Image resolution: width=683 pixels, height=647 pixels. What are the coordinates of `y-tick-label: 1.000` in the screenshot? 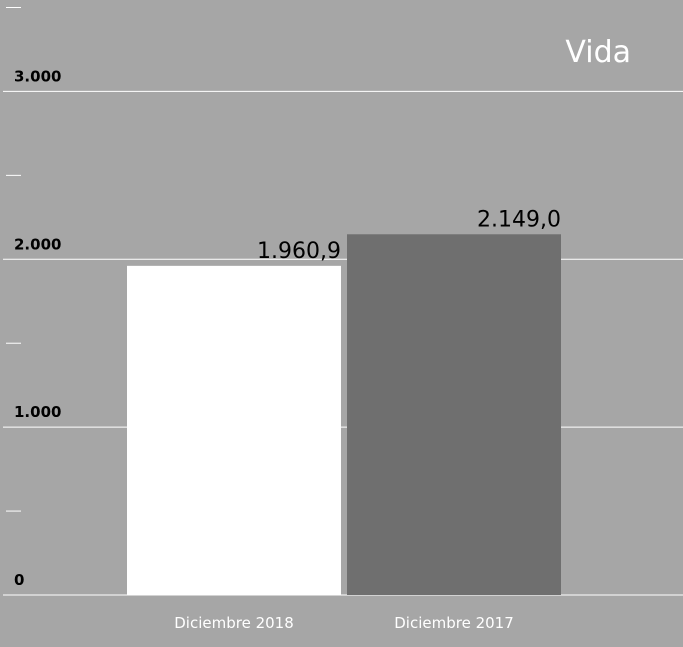 It's located at (37, 412).